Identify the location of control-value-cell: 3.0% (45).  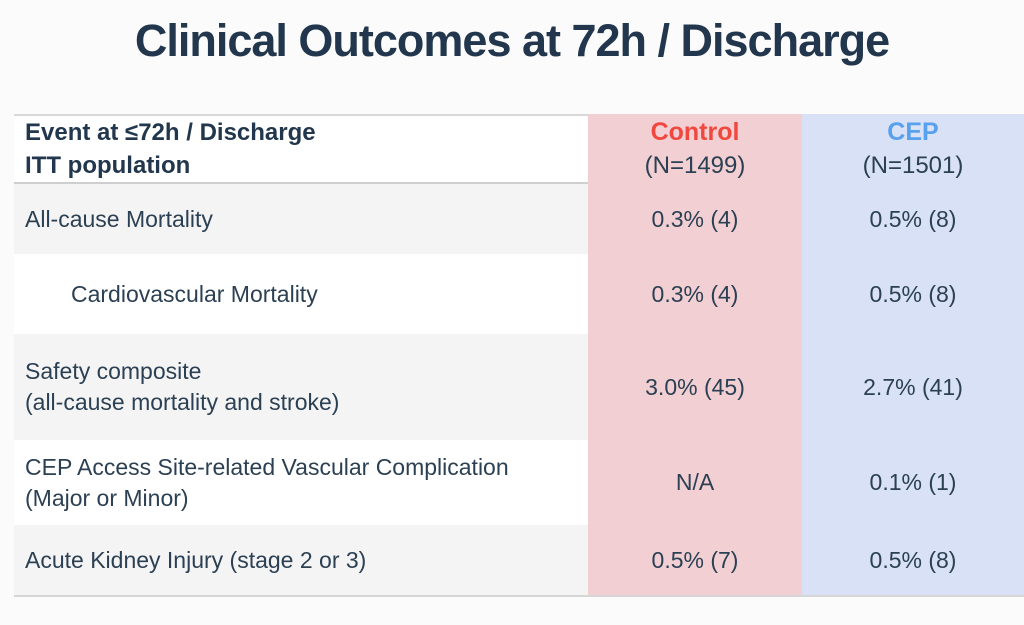
(695, 387).